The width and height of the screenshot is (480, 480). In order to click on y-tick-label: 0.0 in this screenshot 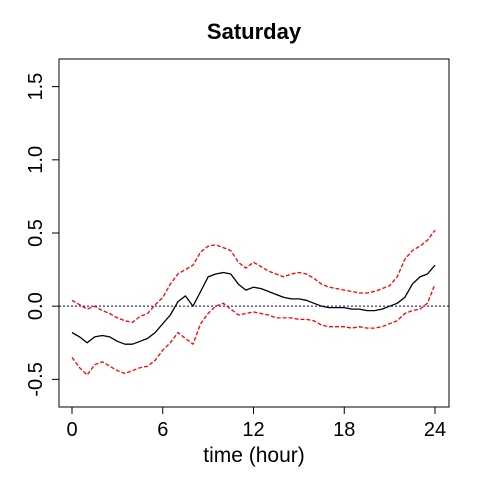, I will do `click(36, 306)`.